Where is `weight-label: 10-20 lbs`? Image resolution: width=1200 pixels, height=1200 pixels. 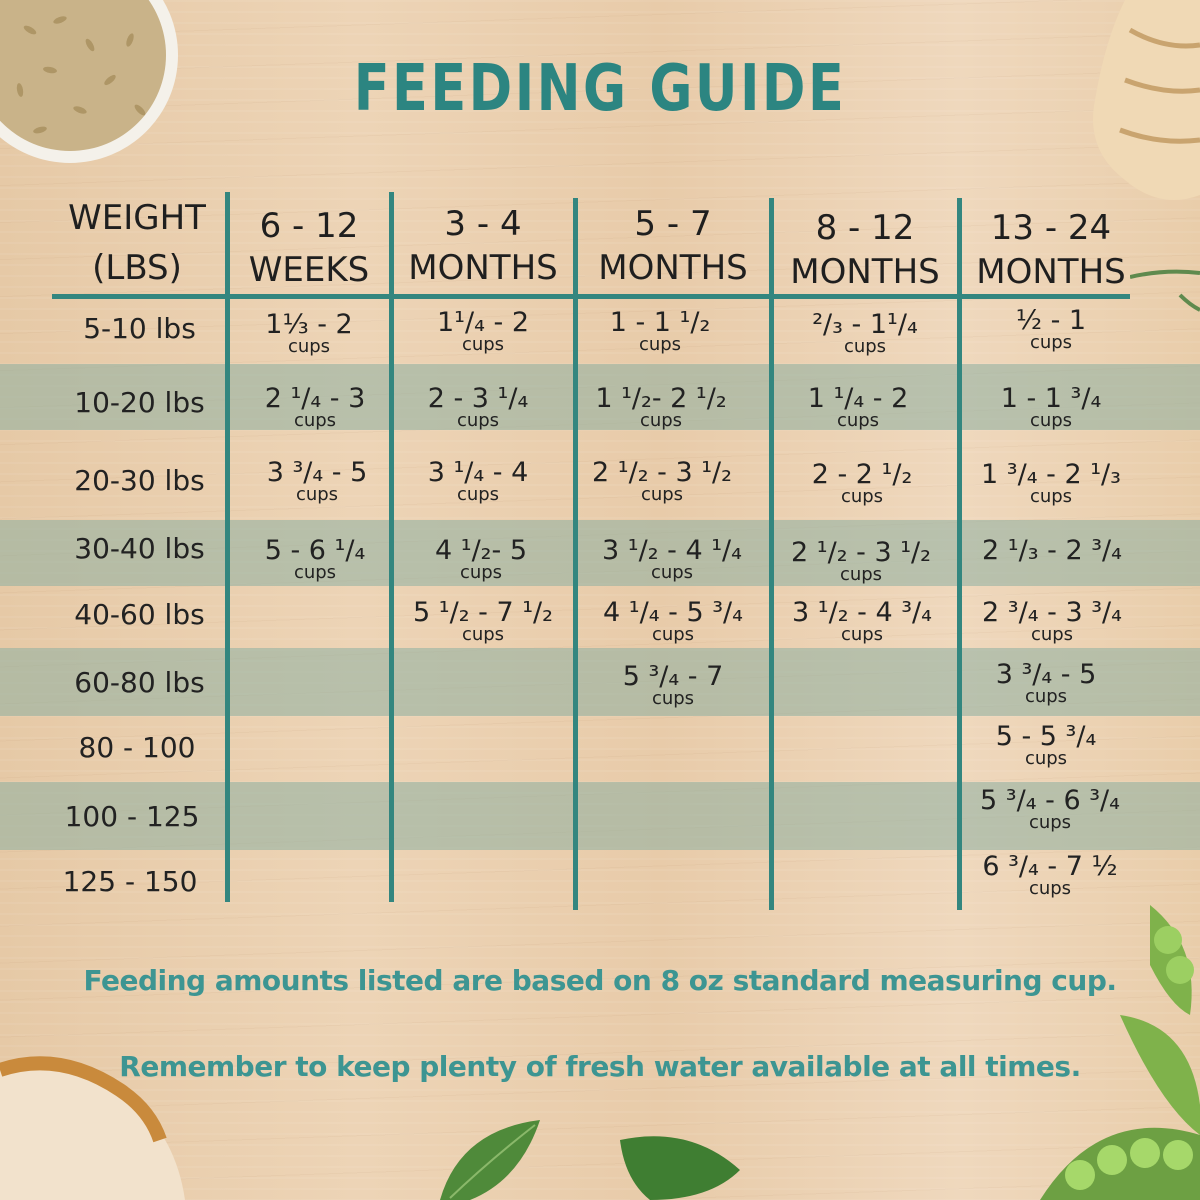 weight-label: 10-20 lbs is located at coordinates (139, 402).